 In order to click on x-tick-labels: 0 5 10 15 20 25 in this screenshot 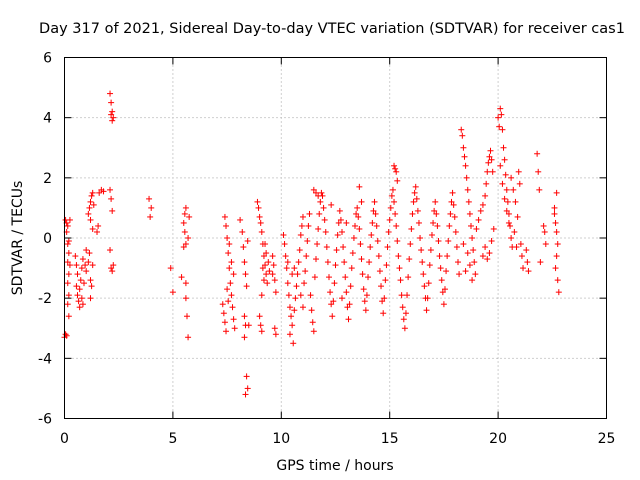, I will do `click(337, 439)`.